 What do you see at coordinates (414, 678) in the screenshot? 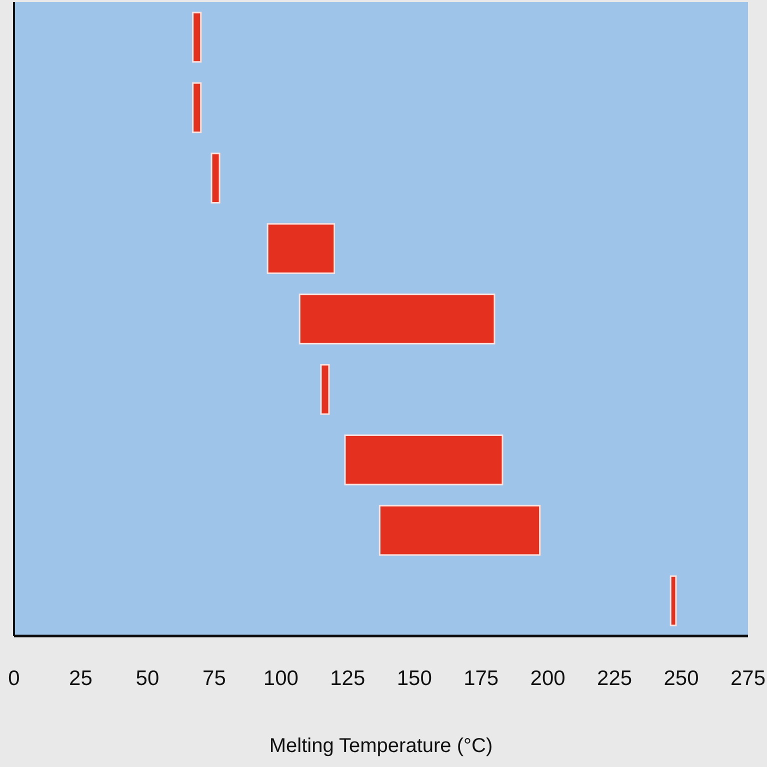
I see `x-tick-label: 150` at bounding box center [414, 678].